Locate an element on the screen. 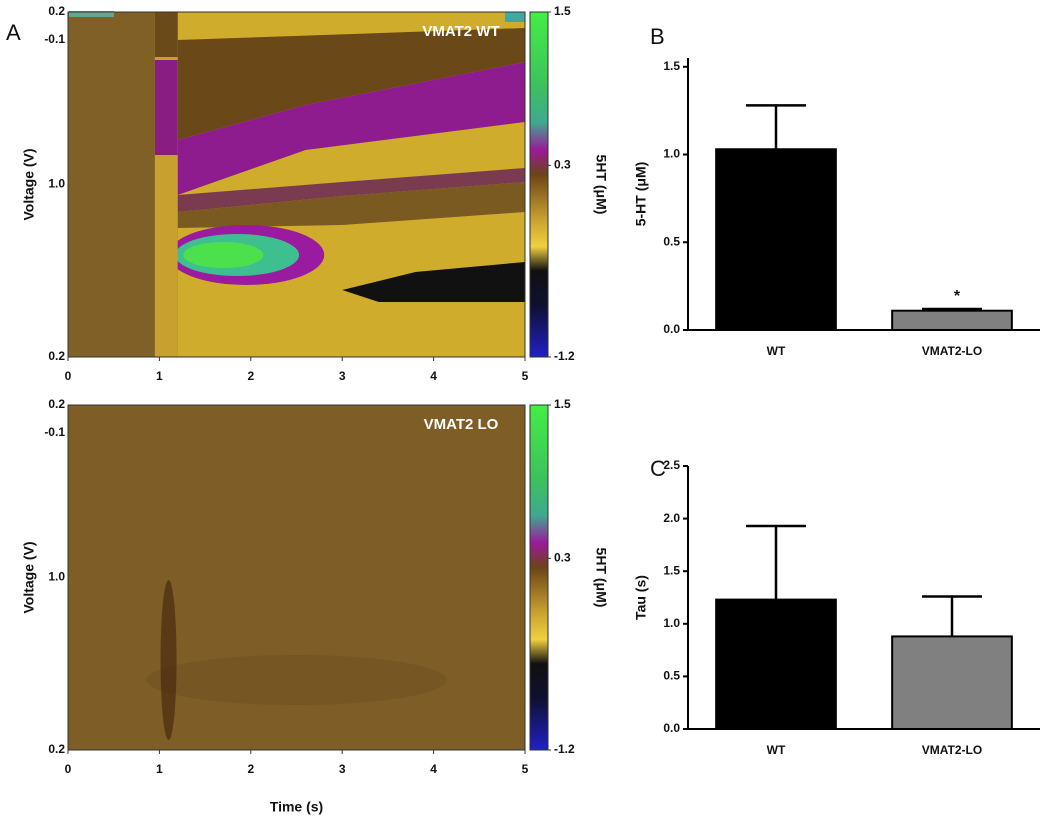 The image size is (1050, 825). y-tick-label: 2.0 is located at coordinates (671, 518).